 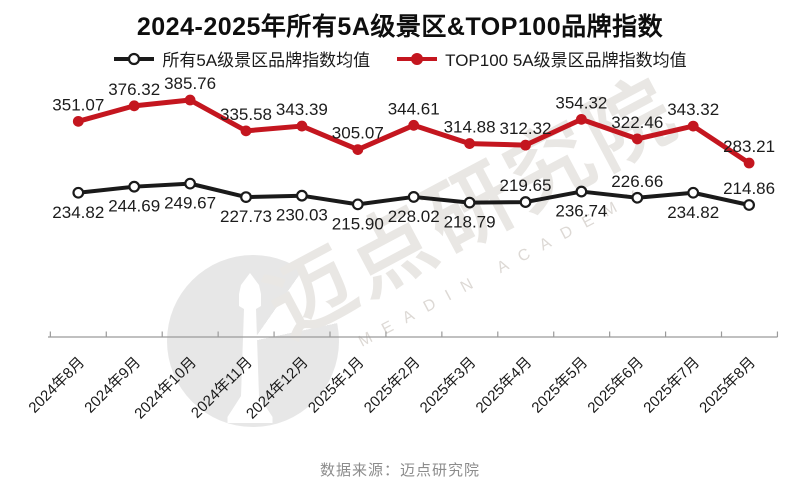 What do you see at coordinates (448, 385) in the screenshot?
I see `x-axis-label: 2025年3月` at bounding box center [448, 385].